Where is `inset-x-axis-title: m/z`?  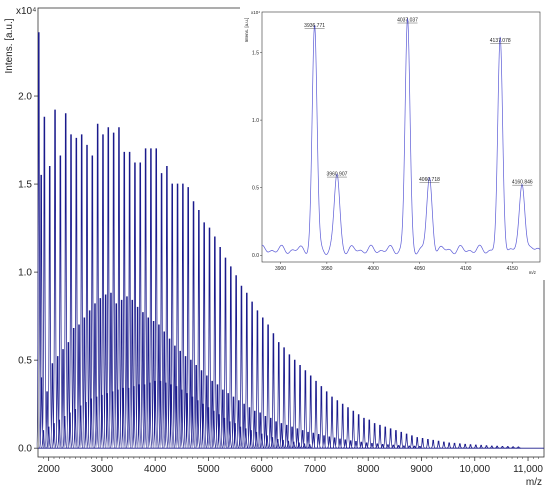
inset-x-axis-title: m/z is located at coordinates (533, 272).